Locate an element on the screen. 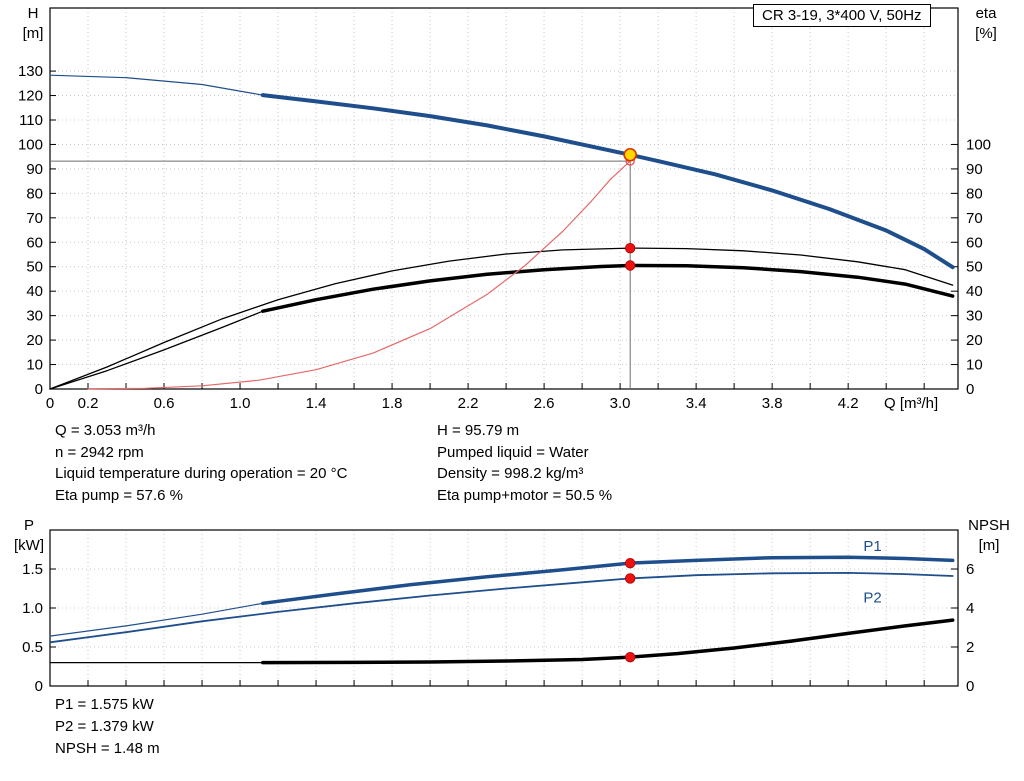 The image size is (1024, 781). y-right-tick-label: 70 is located at coordinates (974, 218).